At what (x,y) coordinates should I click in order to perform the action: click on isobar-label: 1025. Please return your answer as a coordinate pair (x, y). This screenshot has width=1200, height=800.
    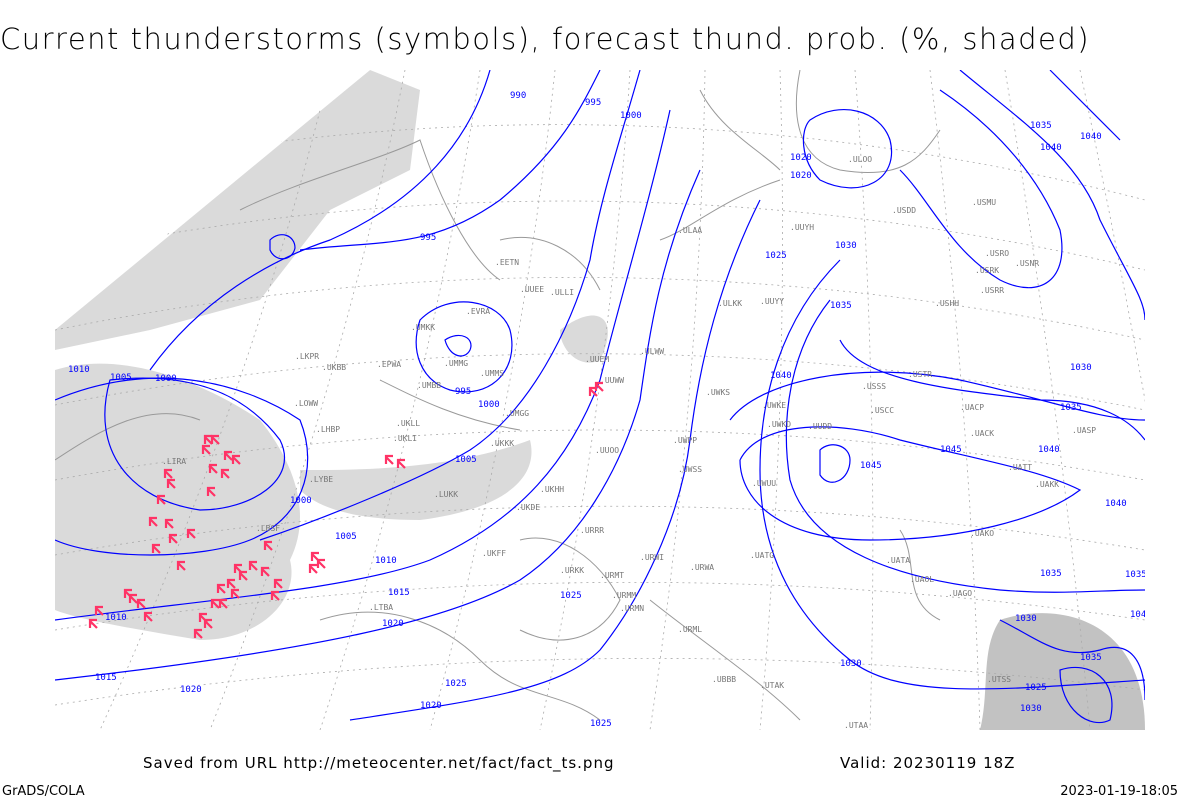
    Looking at the image, I should click on (456, 684).